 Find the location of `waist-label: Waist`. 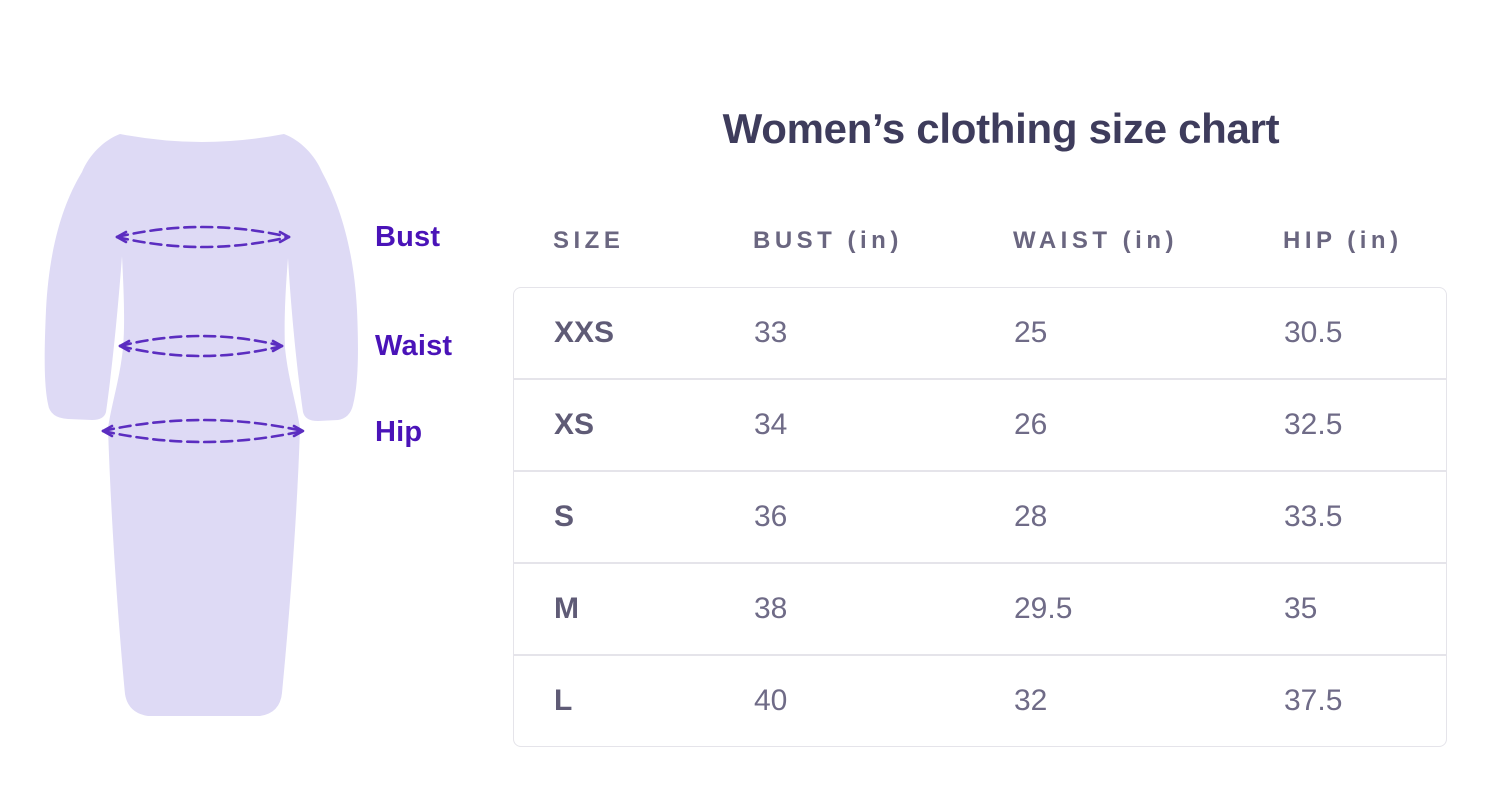

waist-label: Waist is located at coordinates (414, 346).